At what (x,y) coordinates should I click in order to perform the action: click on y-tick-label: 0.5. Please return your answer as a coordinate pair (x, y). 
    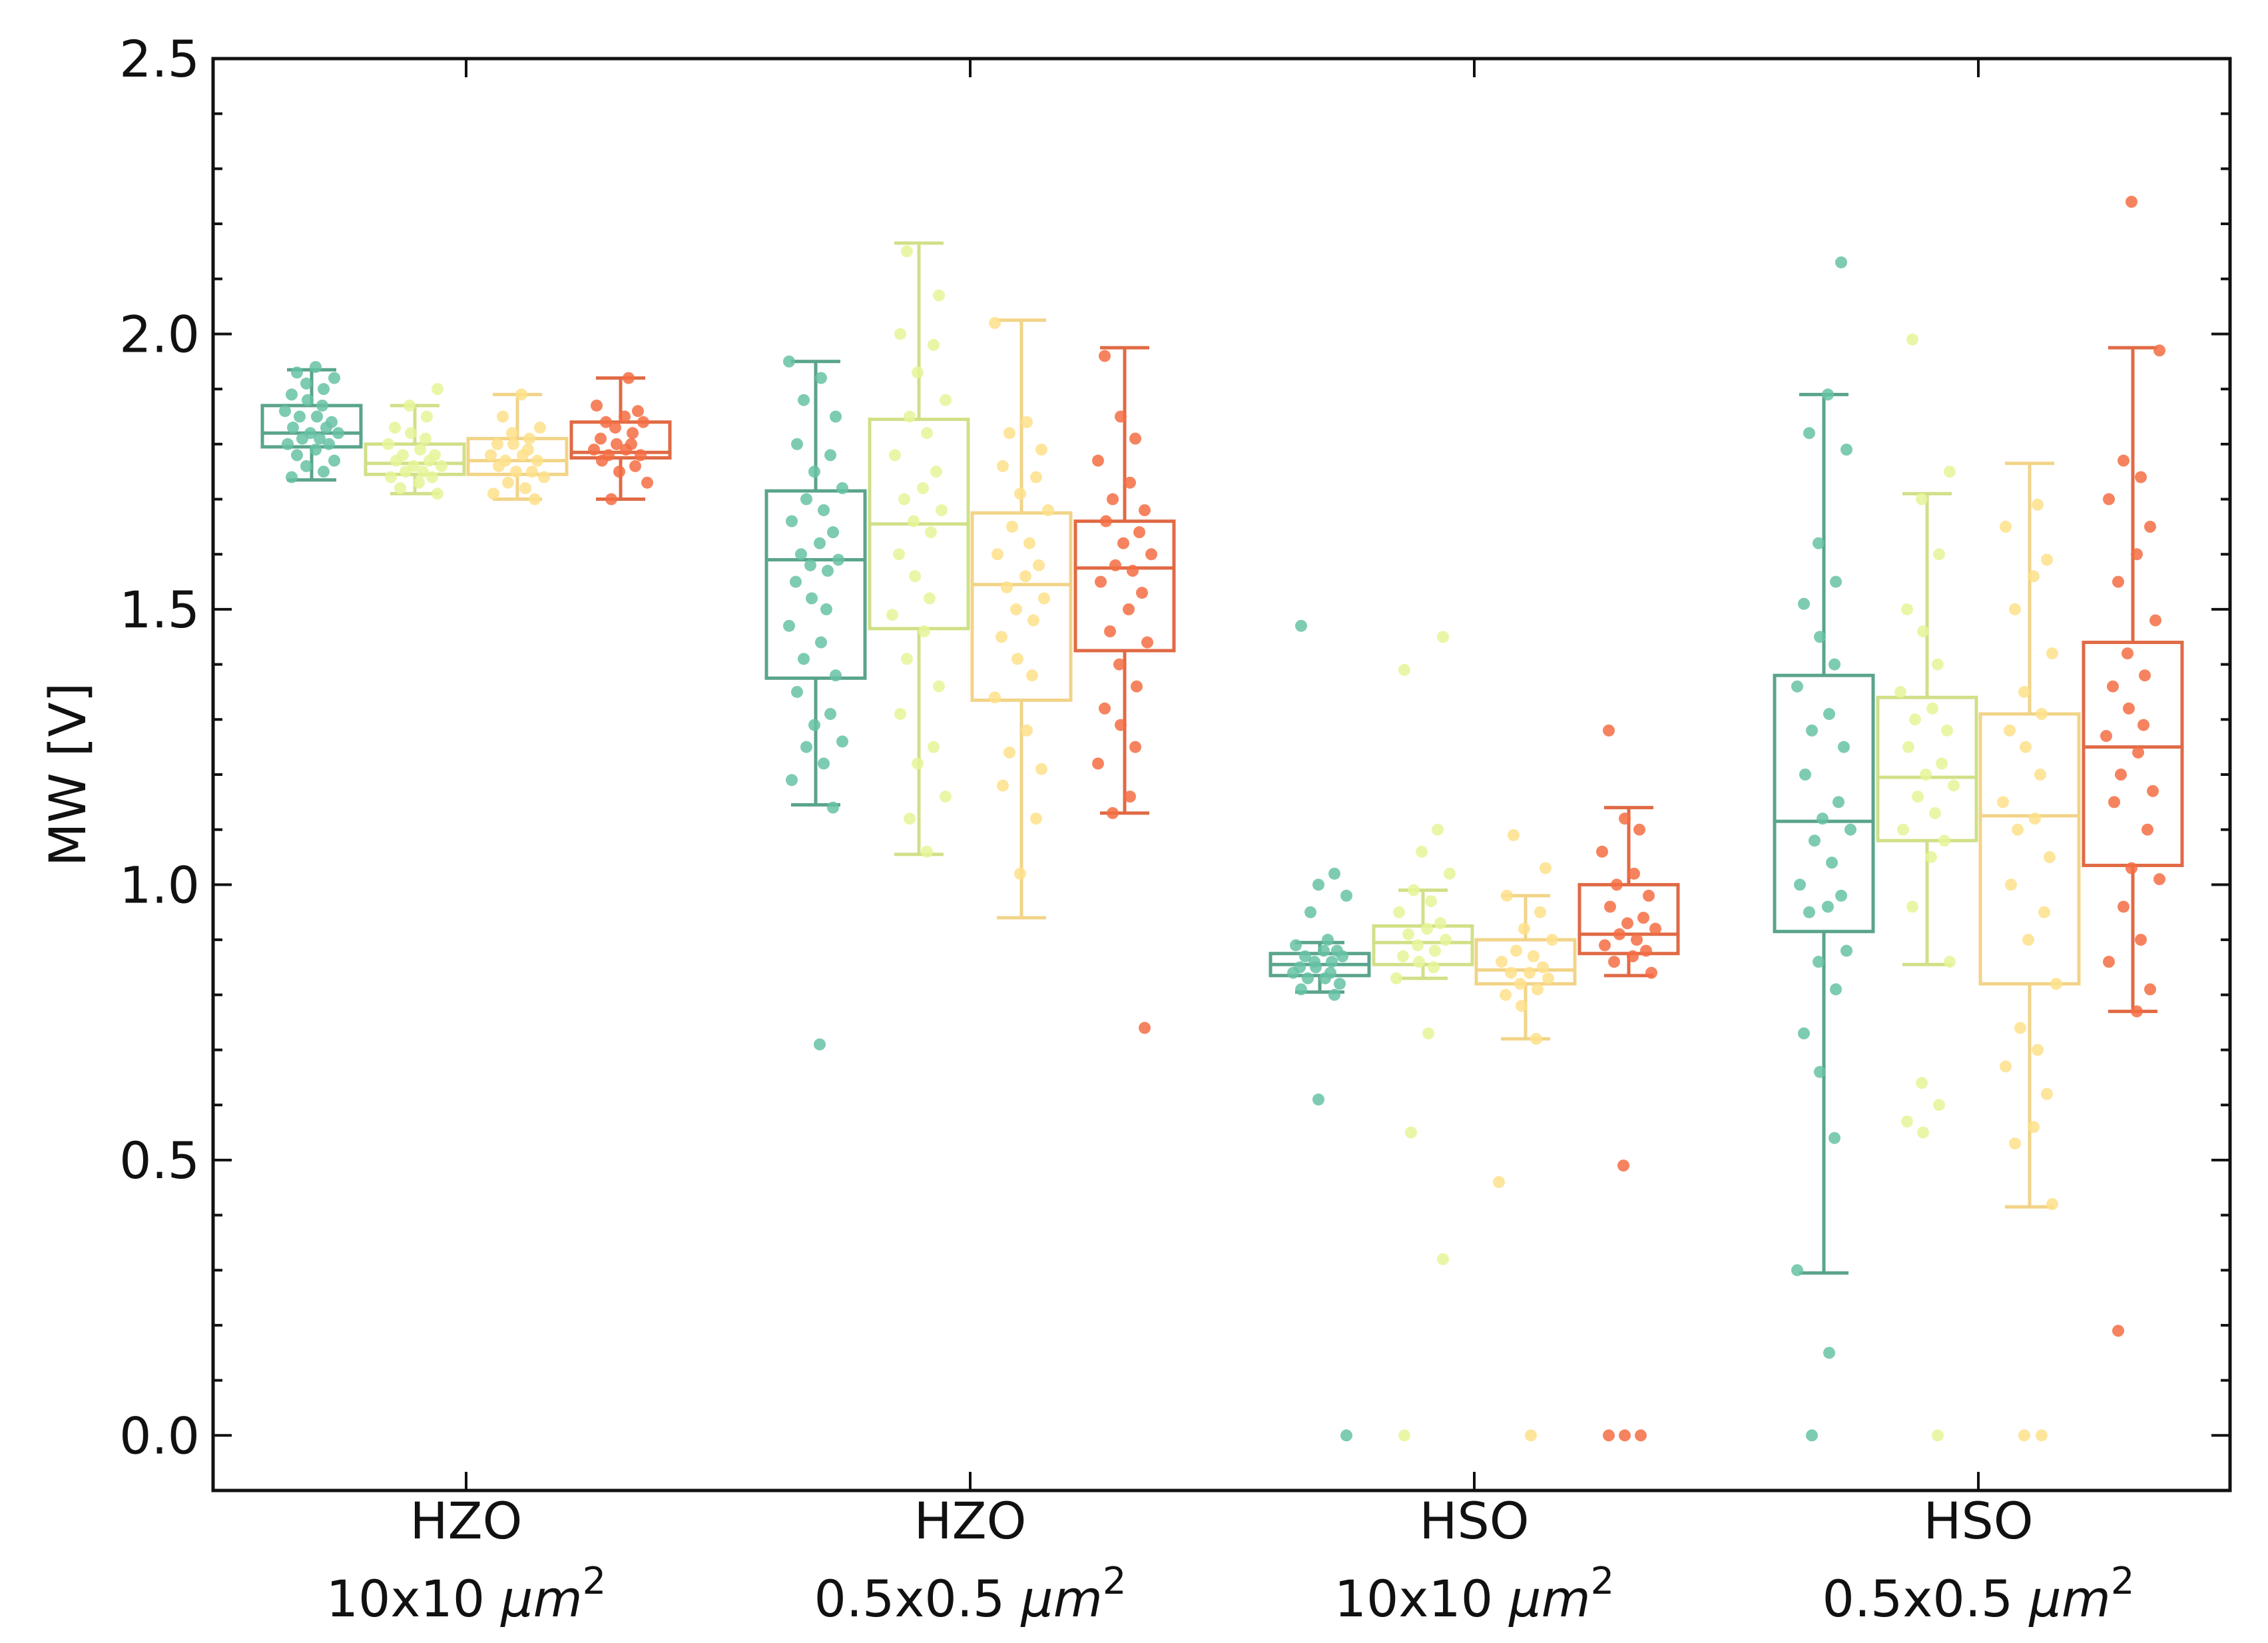
    Looking at the image, I should click on (159, 1160).